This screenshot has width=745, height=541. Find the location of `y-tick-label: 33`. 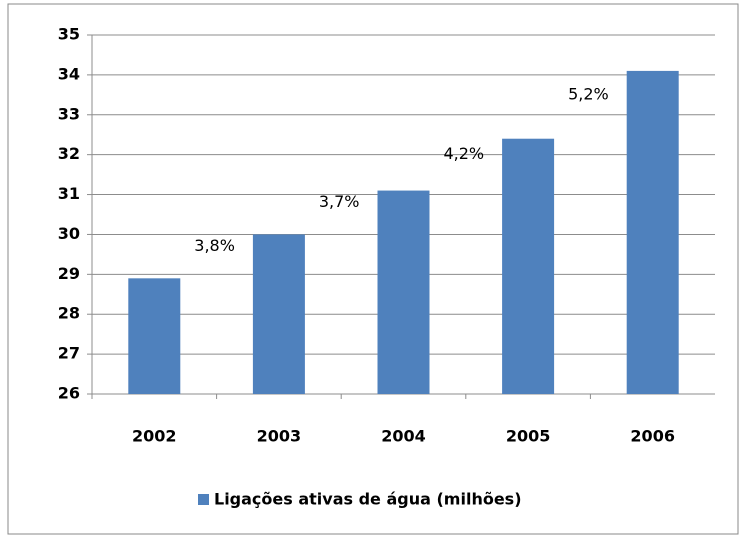

y-tick-label: 33 is located at coordinates (69, 113).